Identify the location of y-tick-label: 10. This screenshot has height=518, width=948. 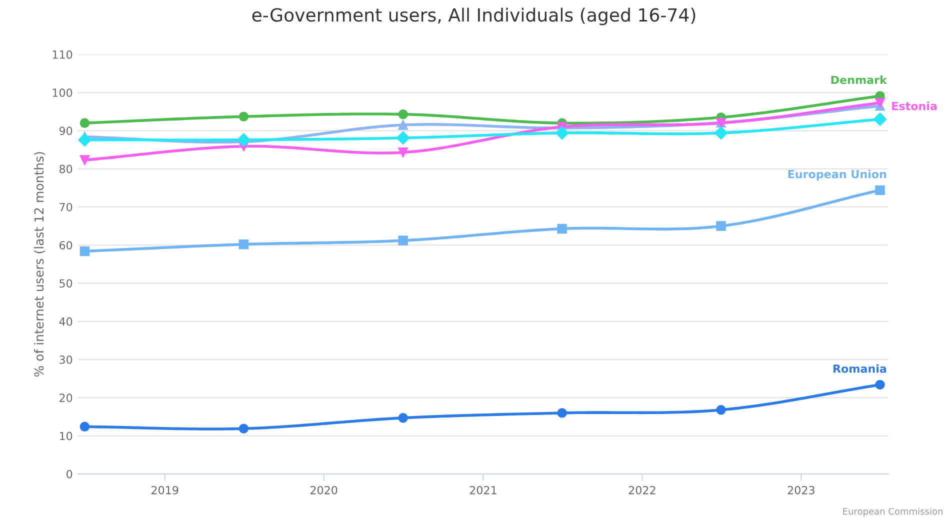
(66, 436).